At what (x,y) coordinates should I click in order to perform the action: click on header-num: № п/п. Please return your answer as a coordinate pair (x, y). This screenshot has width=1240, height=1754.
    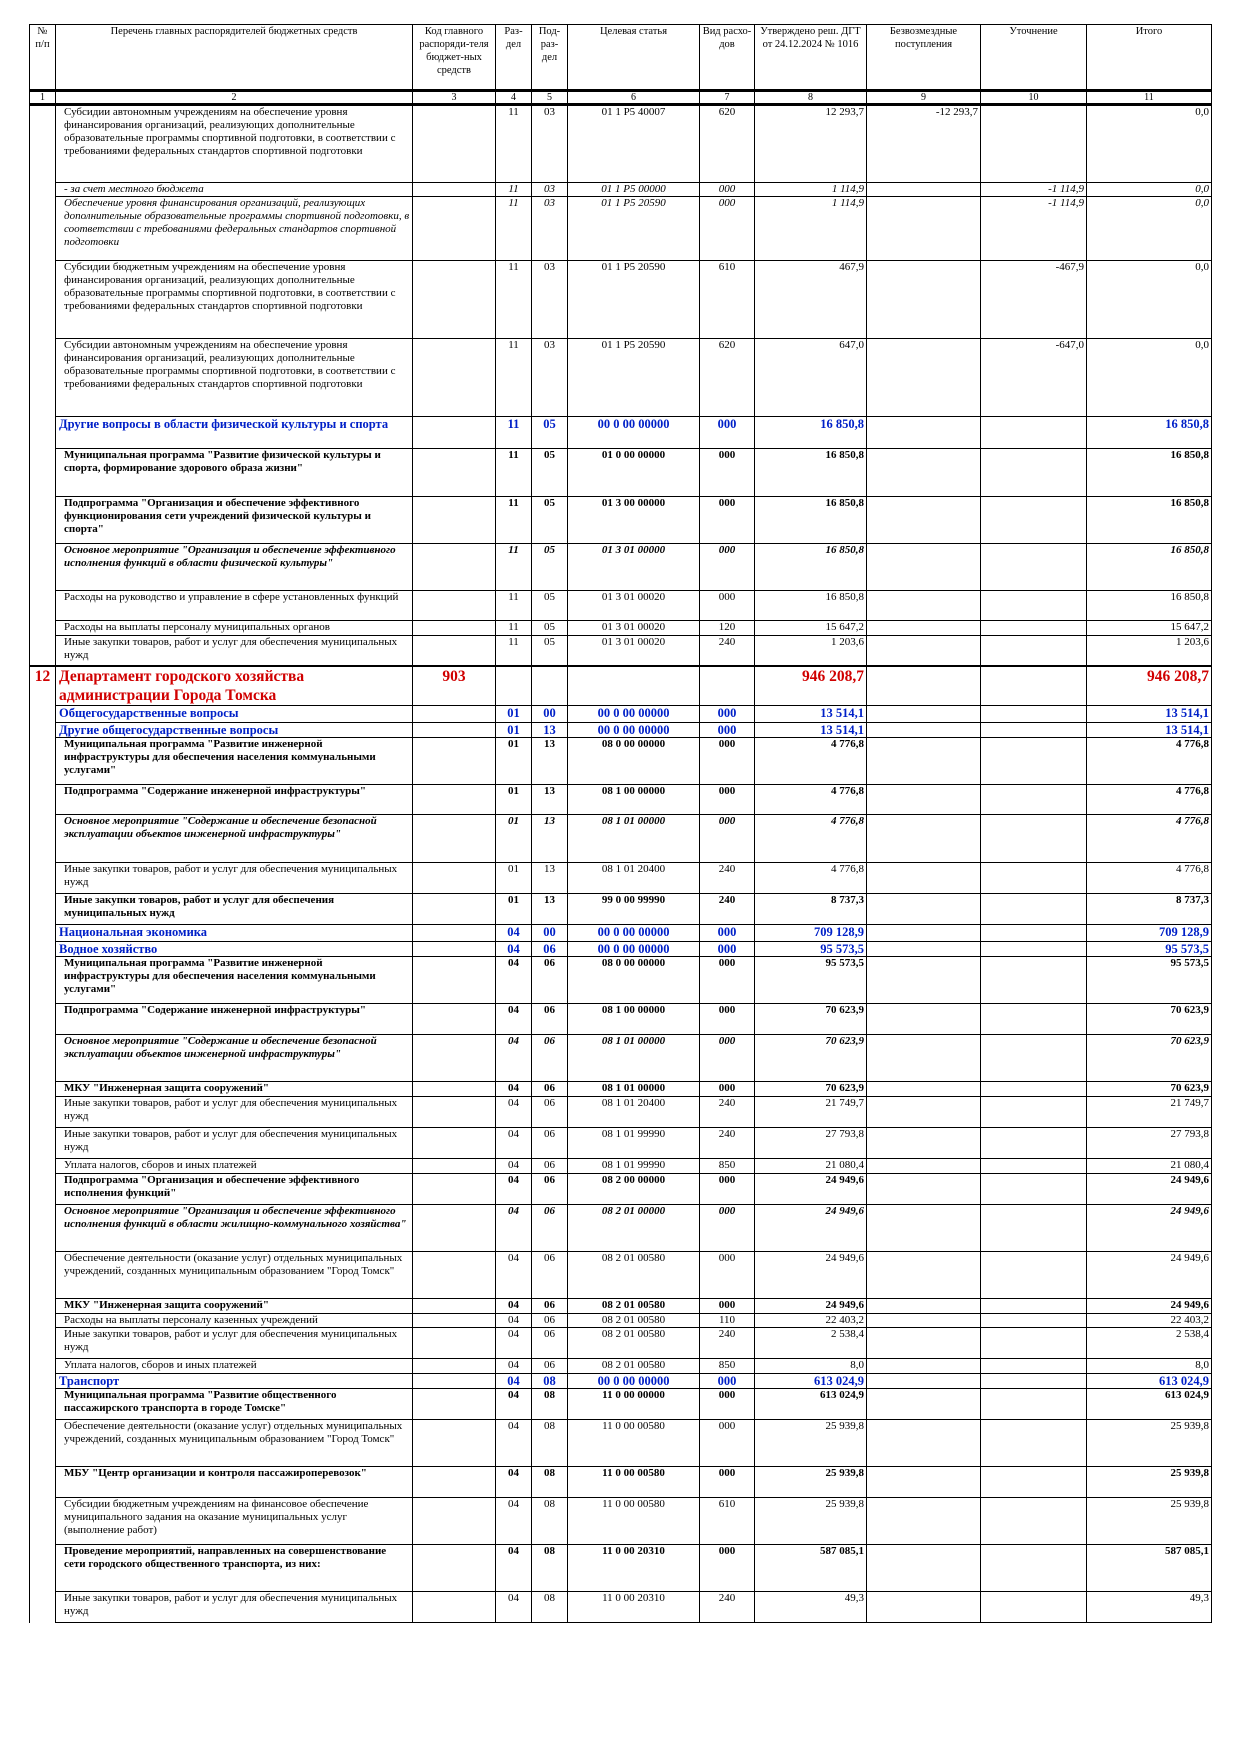
    Looking at the image, I should click on (42, 57).